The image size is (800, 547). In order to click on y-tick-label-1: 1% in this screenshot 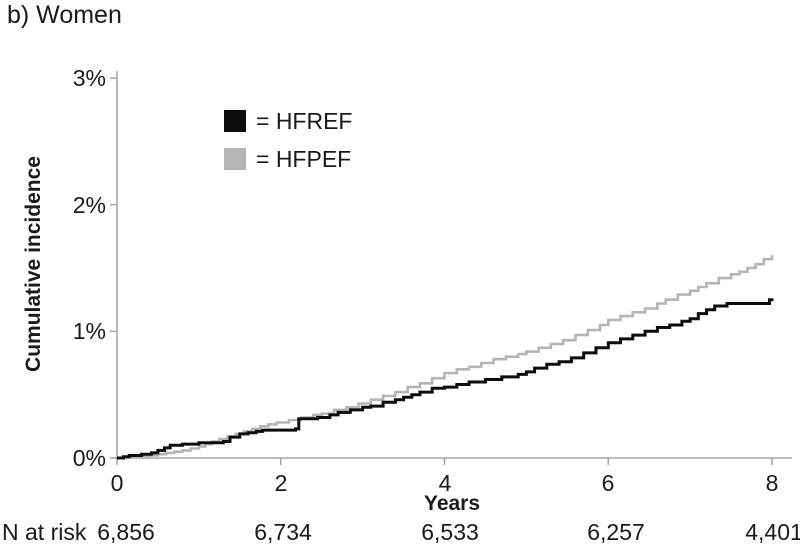, I will do `click(89, 331)`.